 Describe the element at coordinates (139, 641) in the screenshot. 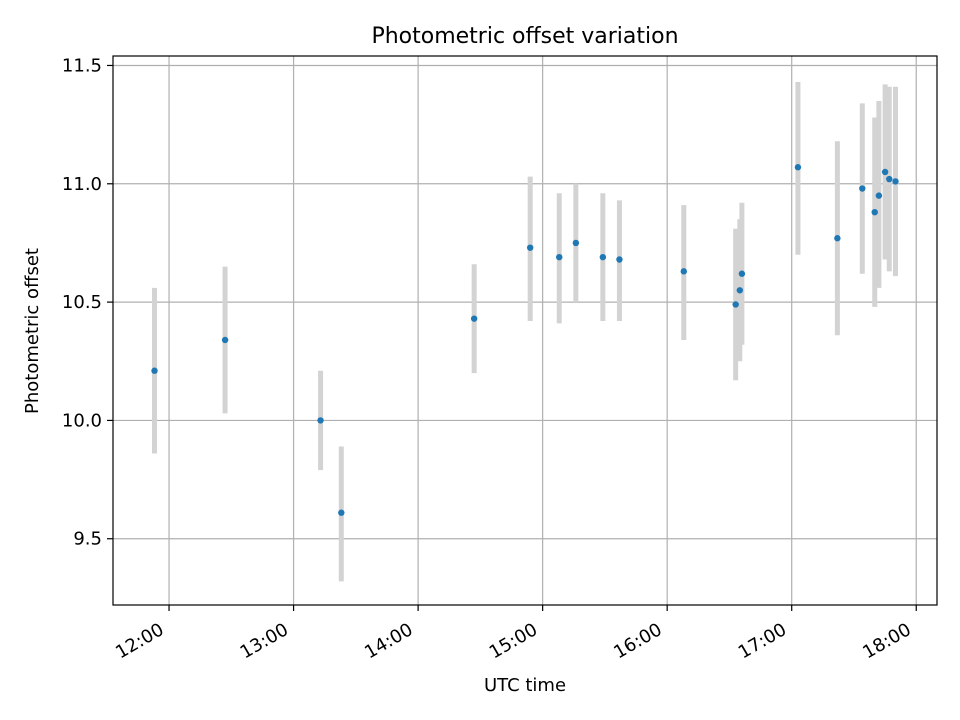

I see `x-tick-label: 12:00` at that location.